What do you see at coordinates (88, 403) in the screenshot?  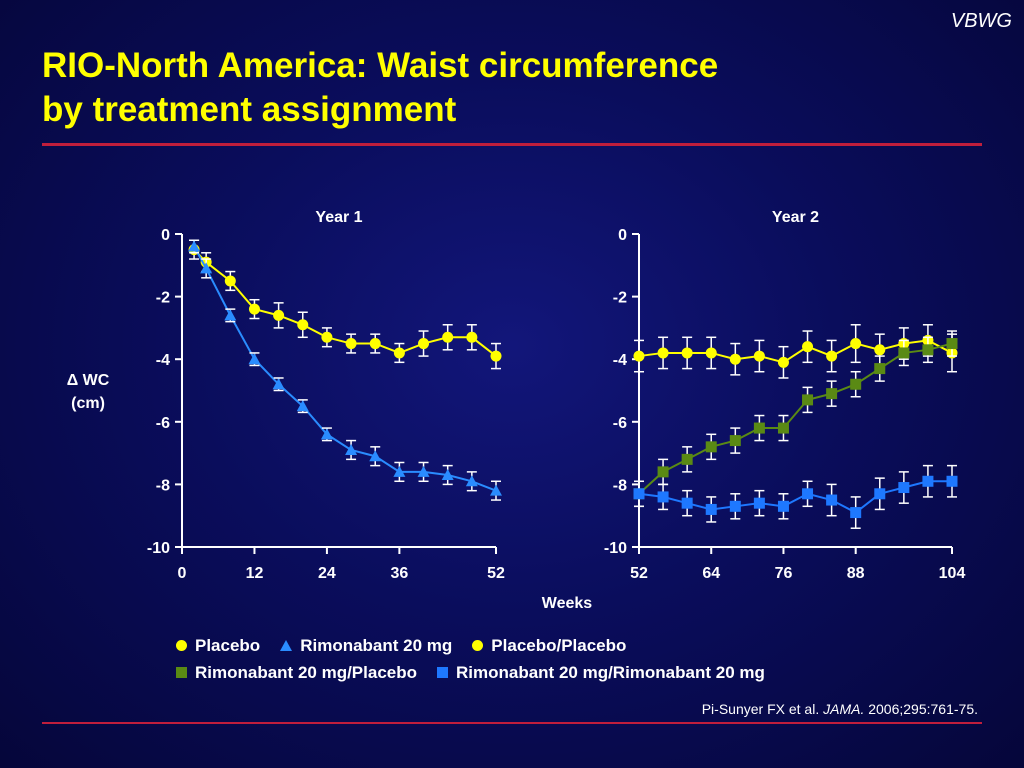 I see `y-axis-label-line-2: (cm)` at bounding box center [88, 403].